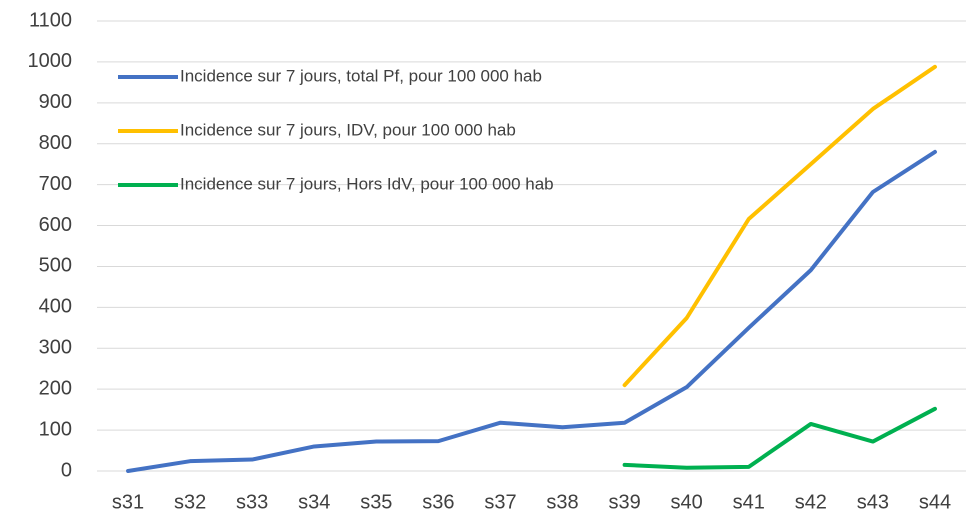  What do you see at coordinates (438, 502) in the screenshot?
I see `x-tick-label: s36` at bounding box center [438, 502].